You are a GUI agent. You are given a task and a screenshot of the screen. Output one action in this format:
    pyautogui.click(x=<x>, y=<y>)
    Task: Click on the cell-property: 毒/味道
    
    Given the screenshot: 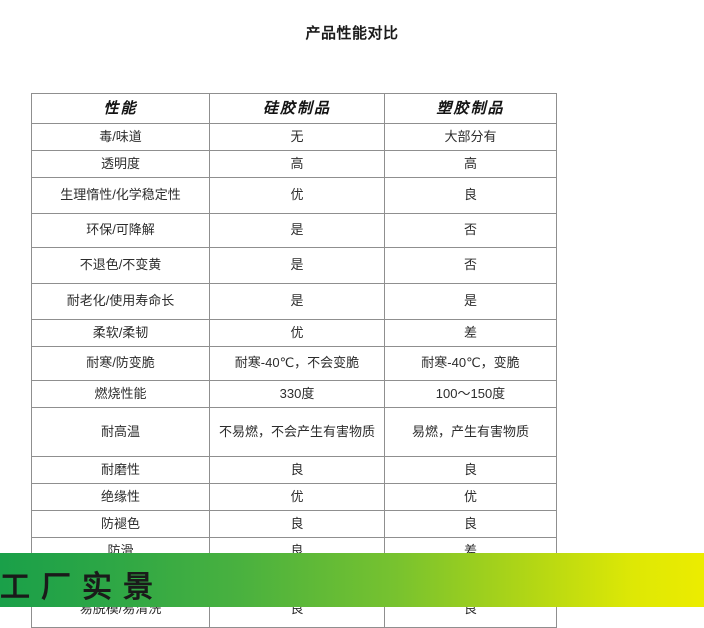 What is the action you would take?
    pyautogui.click(x=120, y=137)
    